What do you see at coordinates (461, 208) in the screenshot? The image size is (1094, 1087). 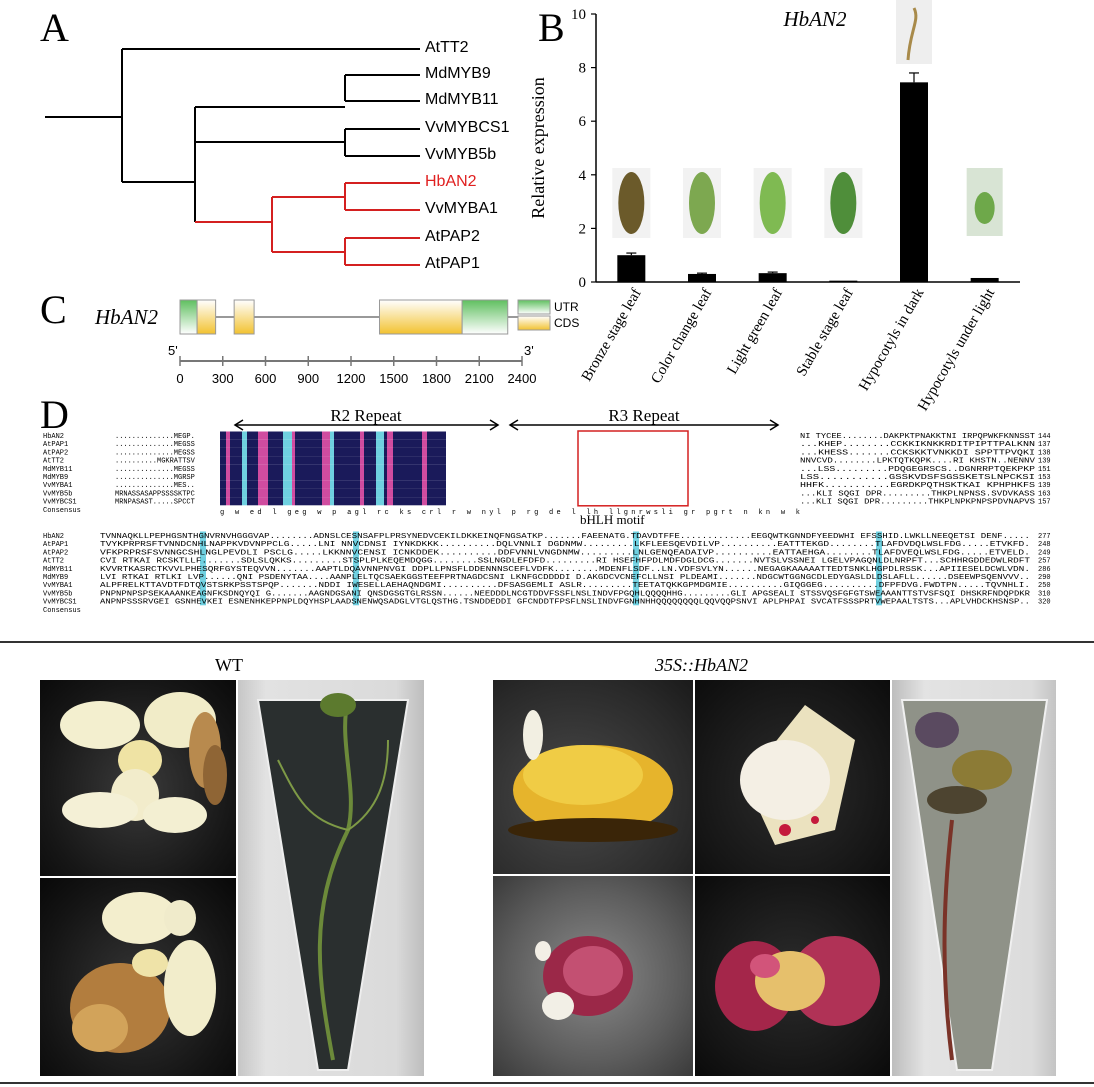 I see `tree-leaf-label: VvMYBA1` at bounding box center [461, 208].